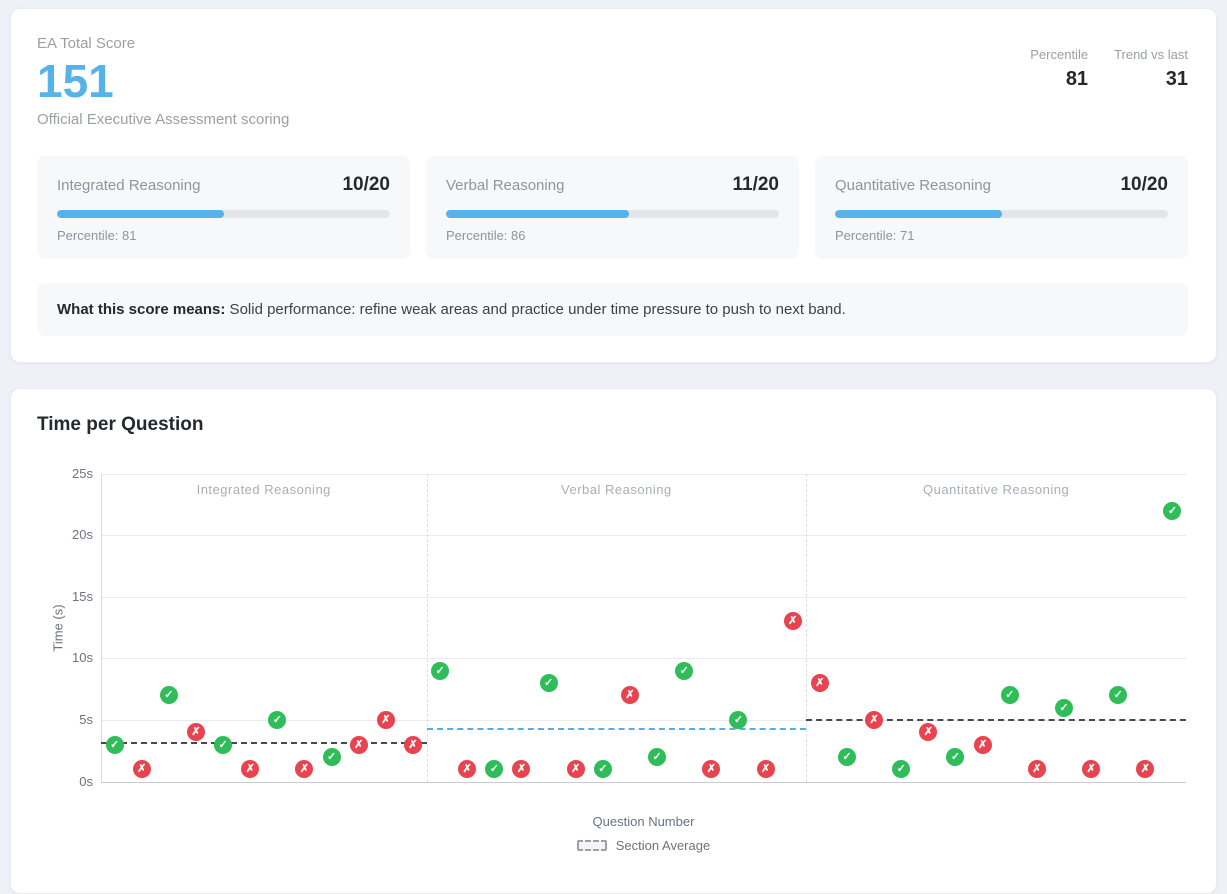 The image size is (1227, 894). Describe the element at coordinates (616, 489) in the screenshot. I see `chart-section-label: Verbal Reasoning` at that location.